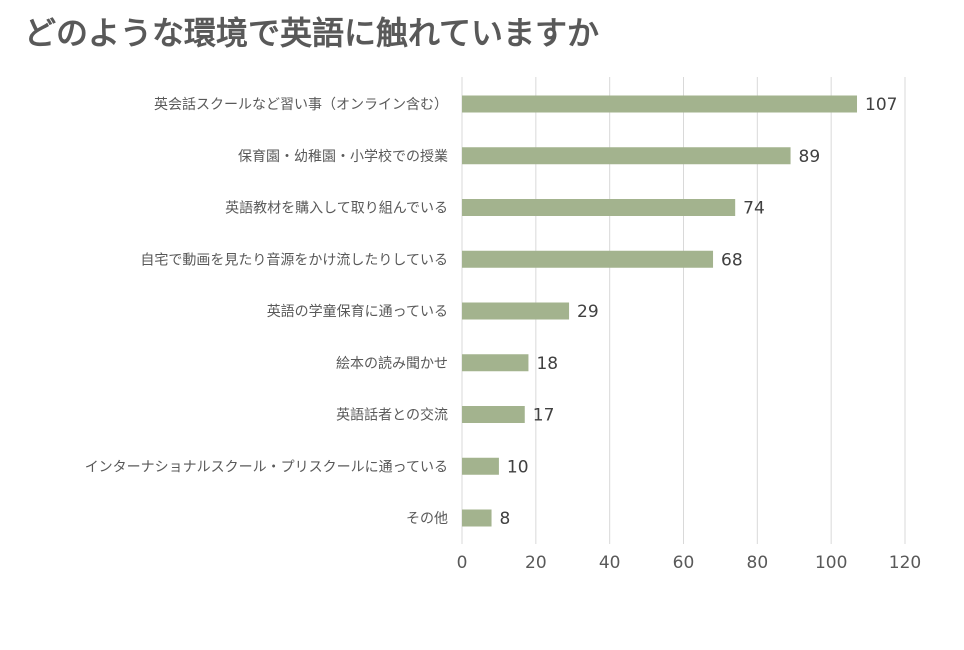  Describe the element at coordinates (881, 105) in the screenshot. I see `value-label: 107` at that location.